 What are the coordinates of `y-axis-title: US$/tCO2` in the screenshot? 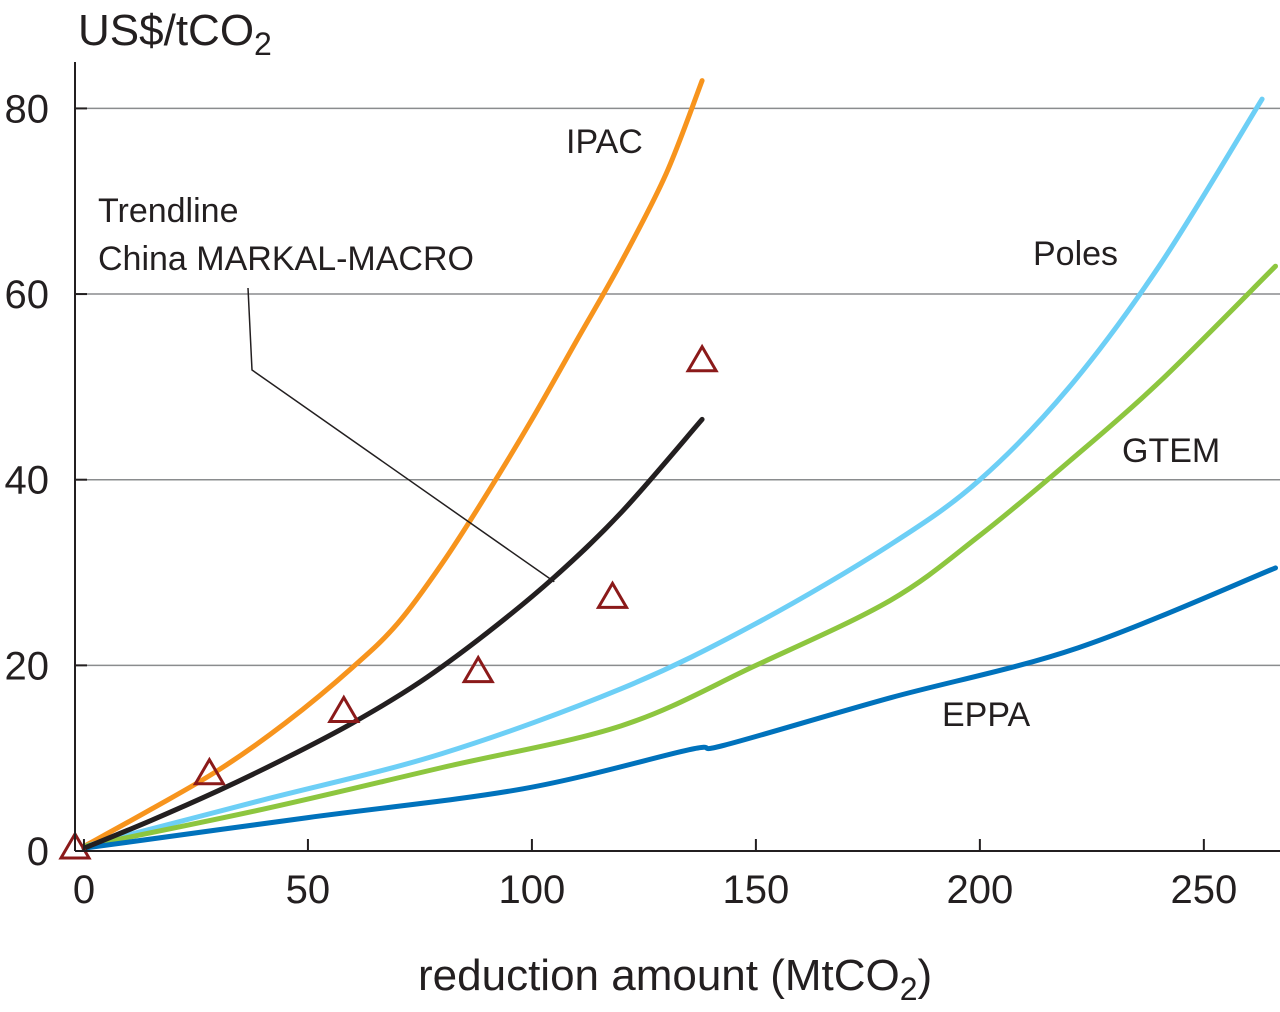 It's located at (175, 34).